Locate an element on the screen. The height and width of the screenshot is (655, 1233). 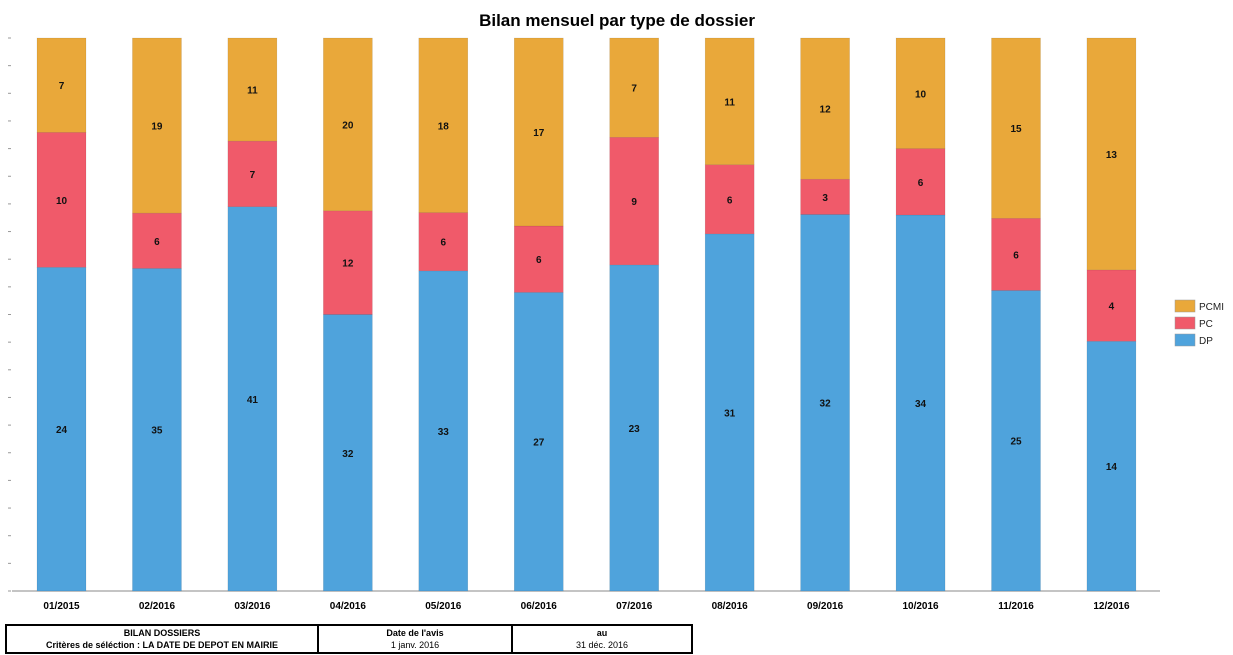
legend: PCMI PC DP is located at coordinates (1199, 323).